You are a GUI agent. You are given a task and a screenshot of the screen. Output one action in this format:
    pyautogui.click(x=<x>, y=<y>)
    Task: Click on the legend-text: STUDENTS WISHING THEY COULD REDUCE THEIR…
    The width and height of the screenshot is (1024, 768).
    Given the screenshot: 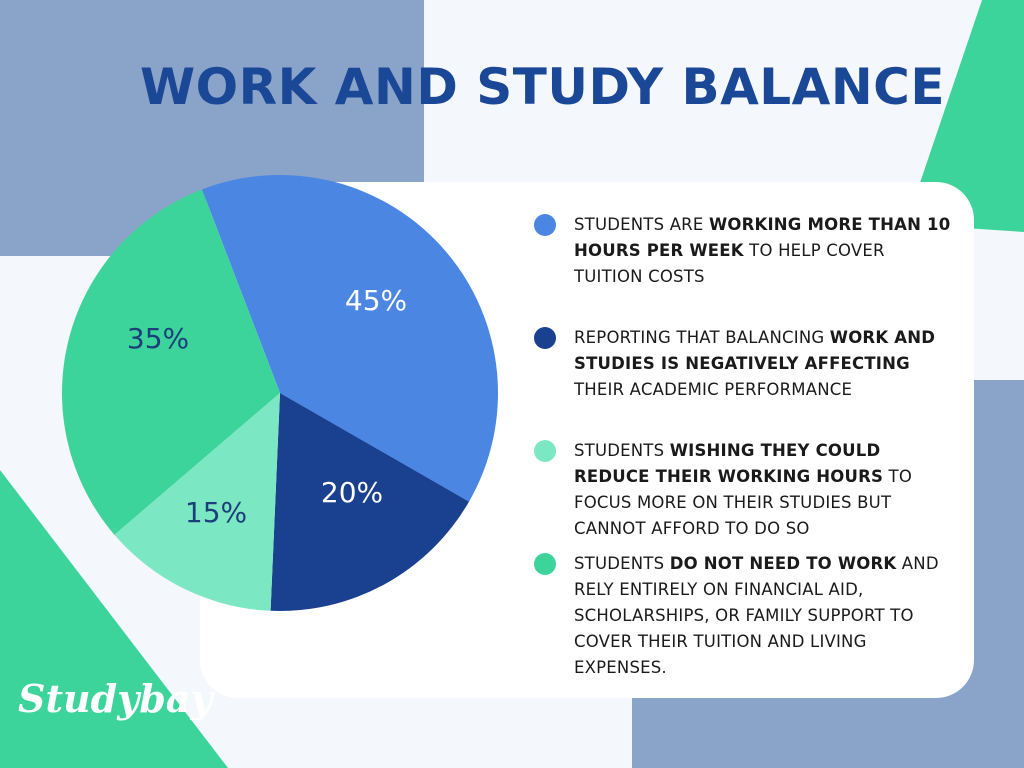 What is the action you would take?
    pyautogui.click(x=759, y=490)
    